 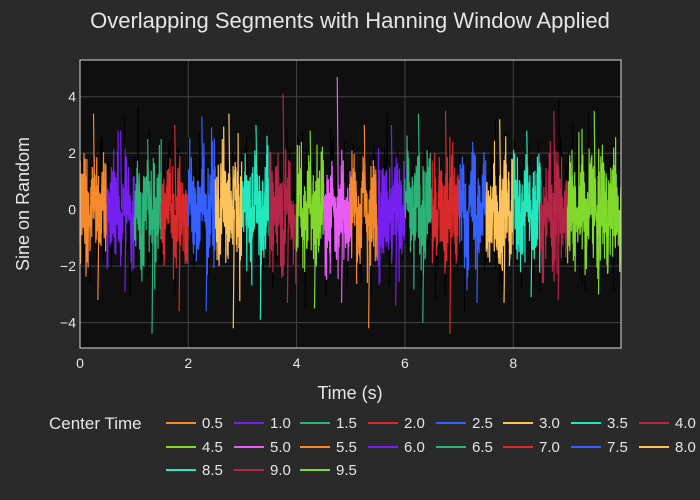 I want to click on legend-item-6.0: 6.0, so click(x=396, y=447).